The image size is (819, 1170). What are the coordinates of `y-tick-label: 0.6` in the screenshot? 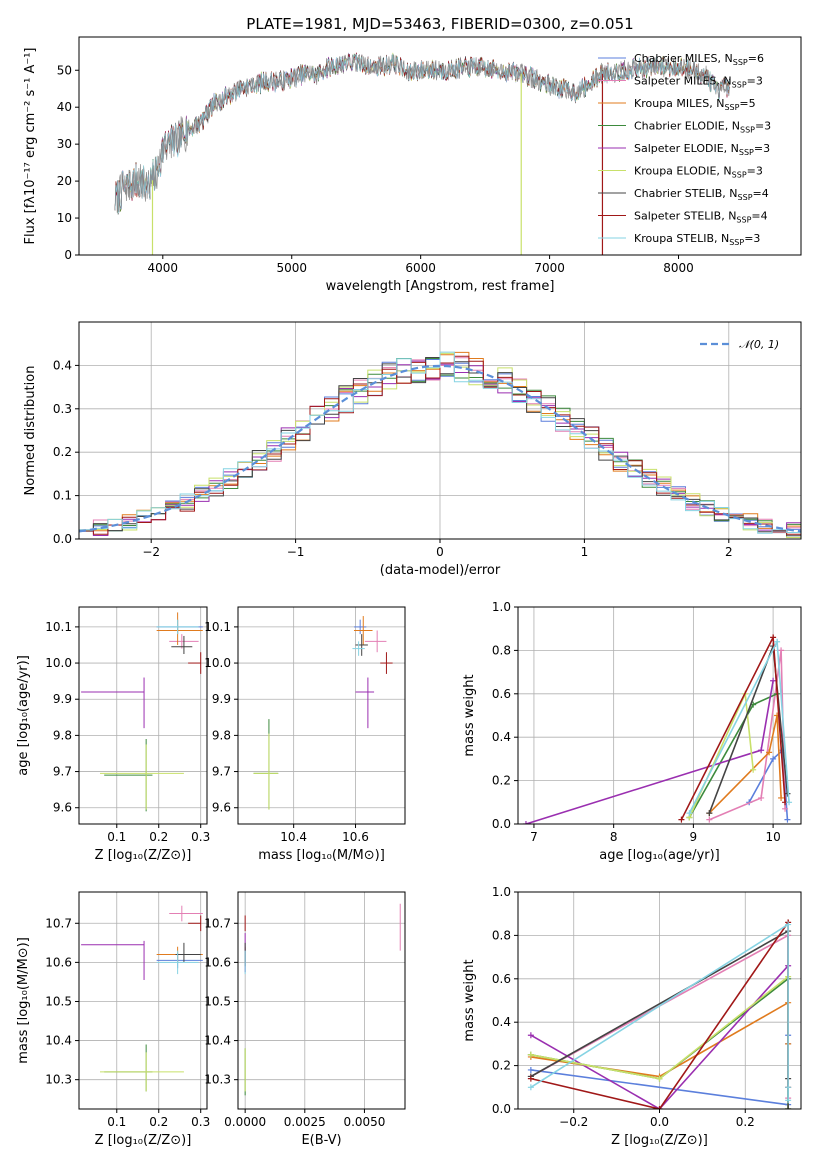 It's located at (501, 979).